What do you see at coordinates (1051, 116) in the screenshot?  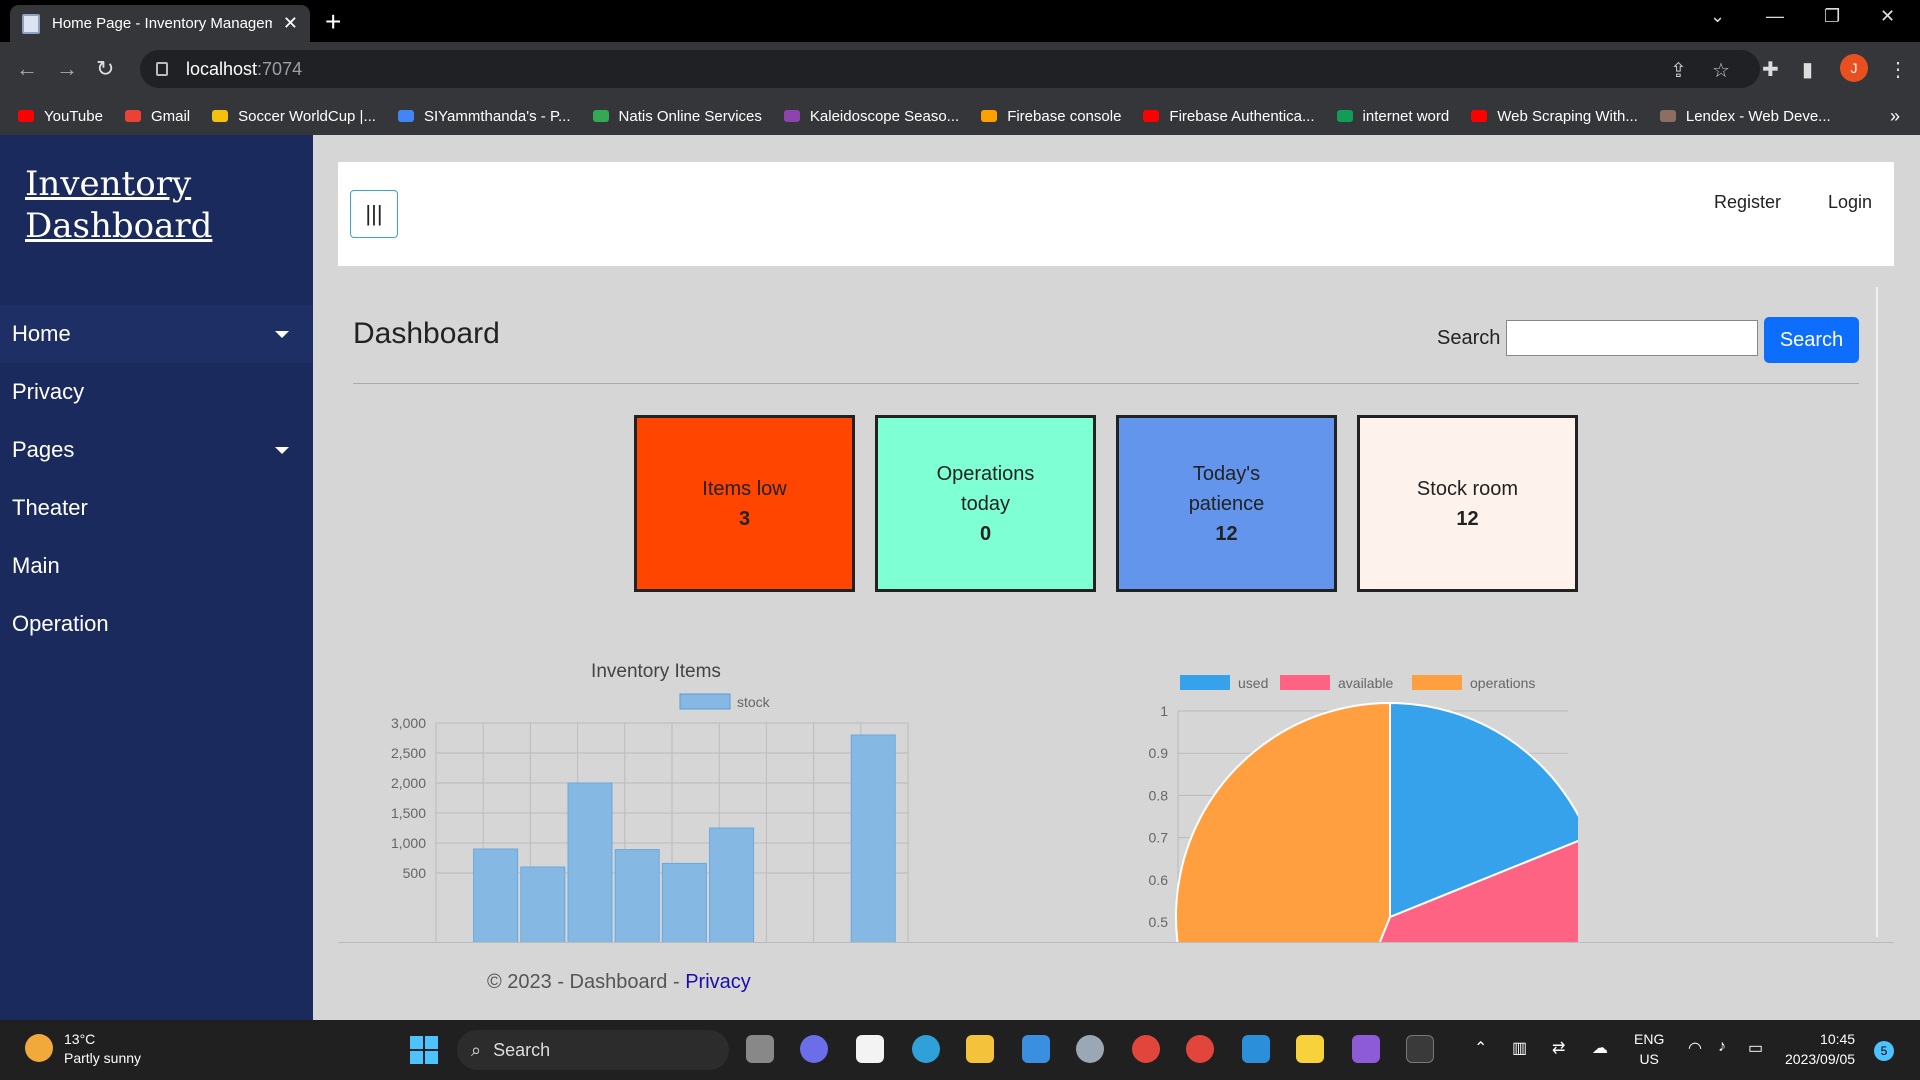 I see `bookmark-item: Firebase console` at bounding box center [1051, 116].